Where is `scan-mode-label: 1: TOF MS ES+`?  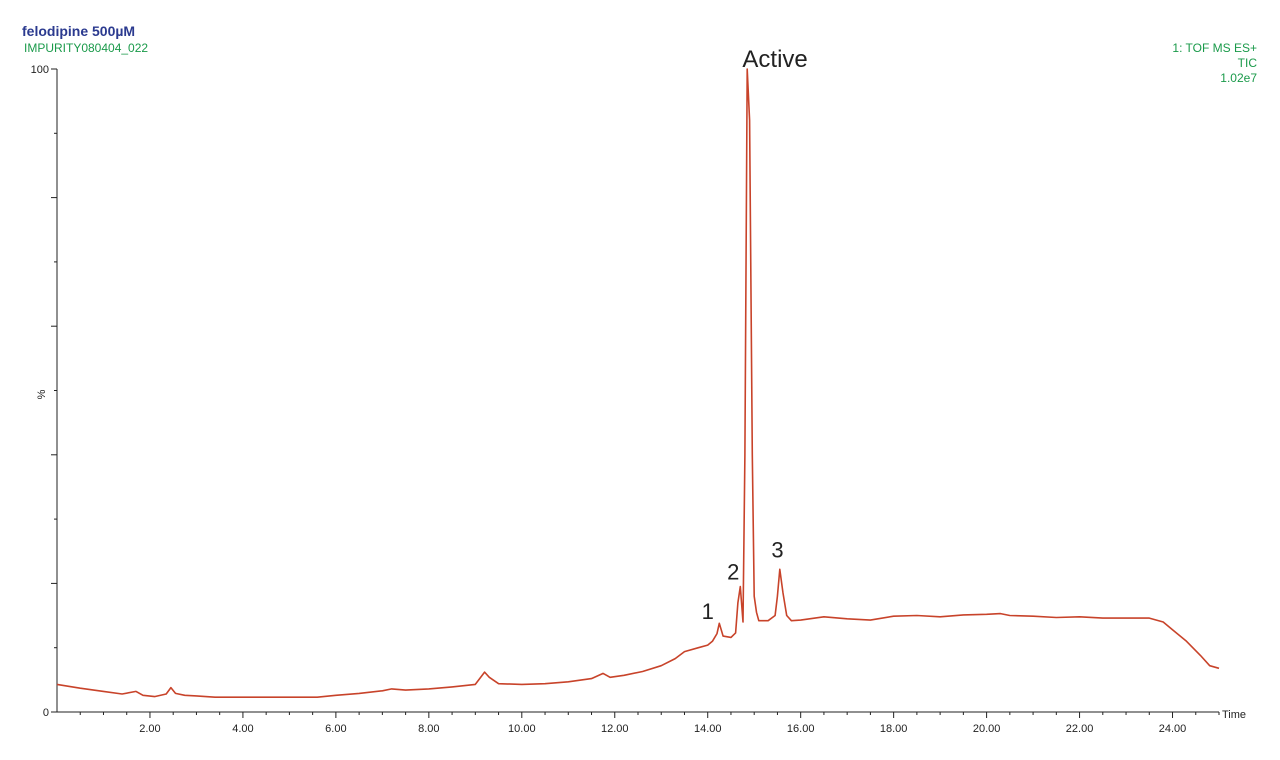 scan-mode-label: 1: TOF MS ES+ is located at coordinates (1214, 48).